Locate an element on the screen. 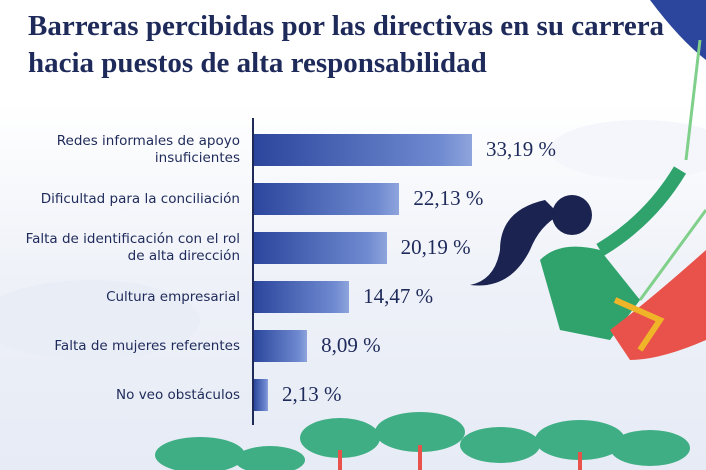 This screenshot has height=470, width=706. trunks is located at coordinates (460, 457).